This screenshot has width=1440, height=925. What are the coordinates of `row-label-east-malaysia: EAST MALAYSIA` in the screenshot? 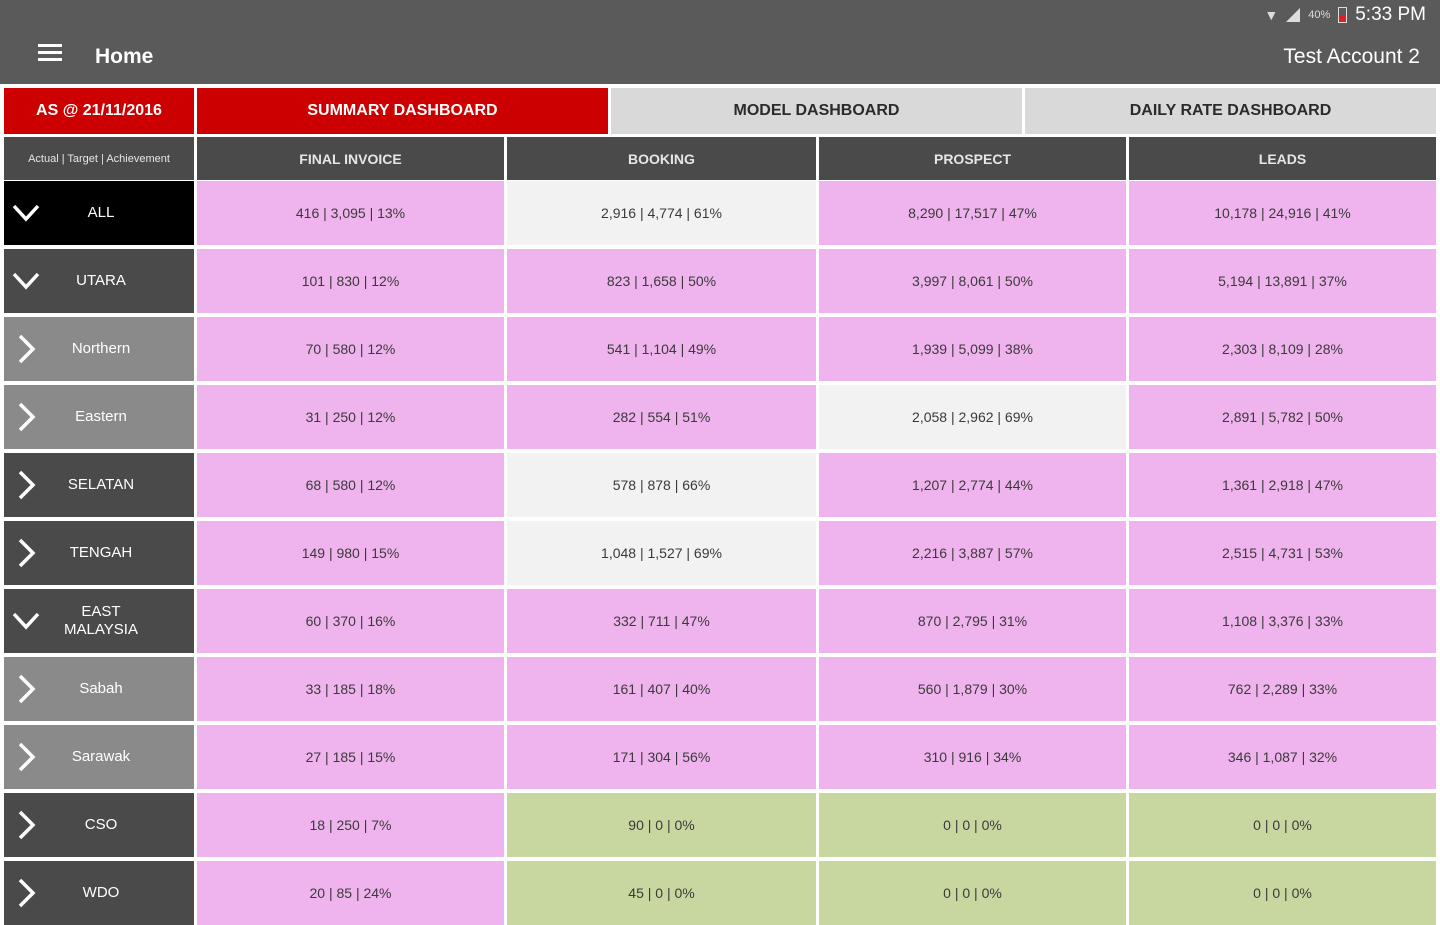 It's located at (99, 621).